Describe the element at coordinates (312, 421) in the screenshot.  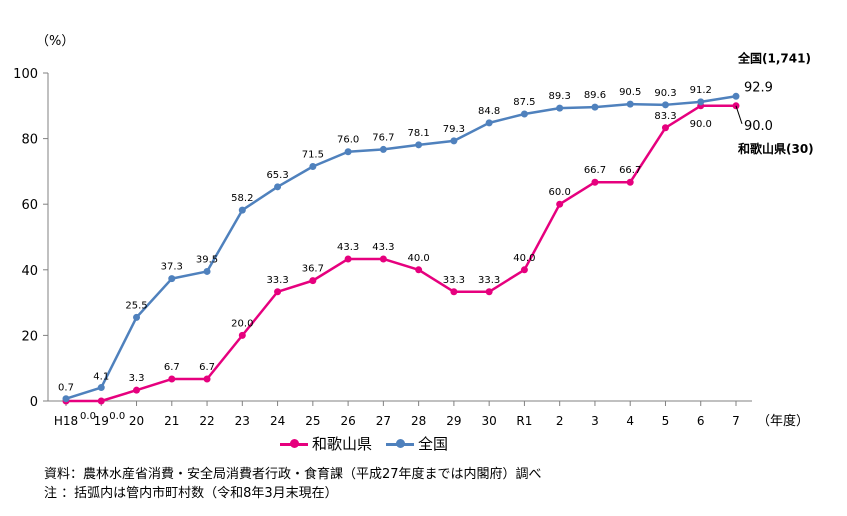
I see `x-tick-label: 25` at that location.